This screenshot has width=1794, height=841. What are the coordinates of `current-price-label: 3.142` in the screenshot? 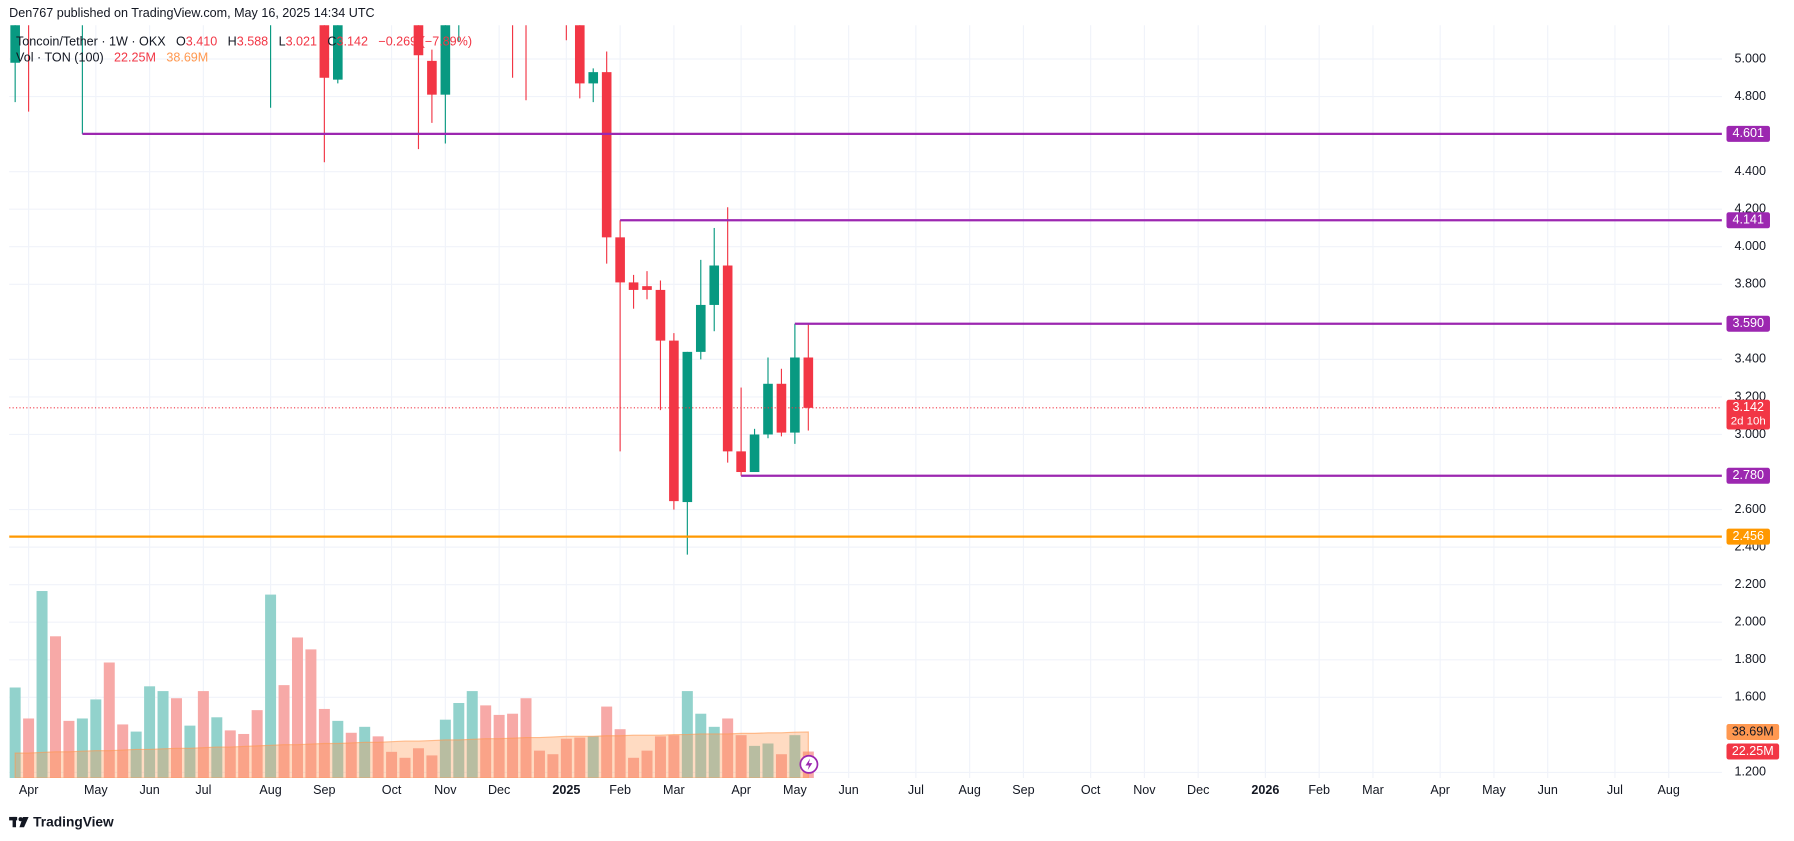 It's located at (1747, 407).